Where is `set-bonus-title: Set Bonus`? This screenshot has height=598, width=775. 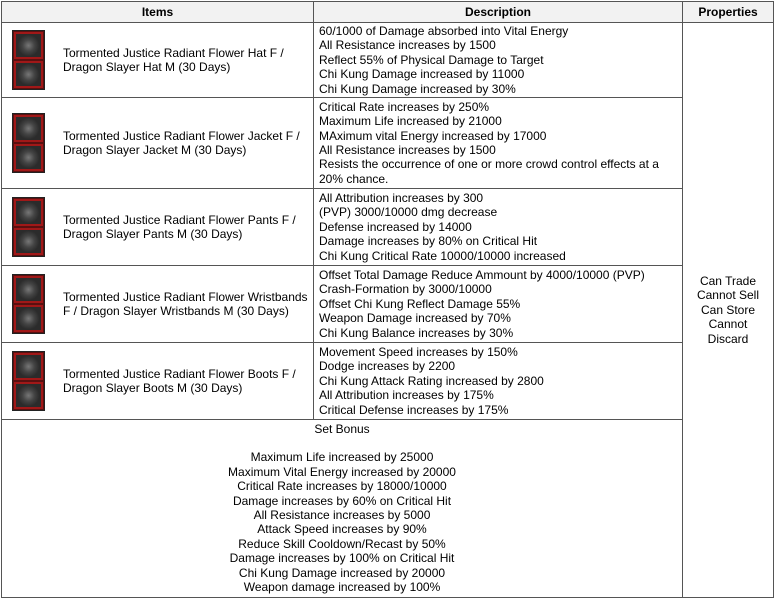
set-bonus-title: Set Bonus is located at coordinates (342, 429).